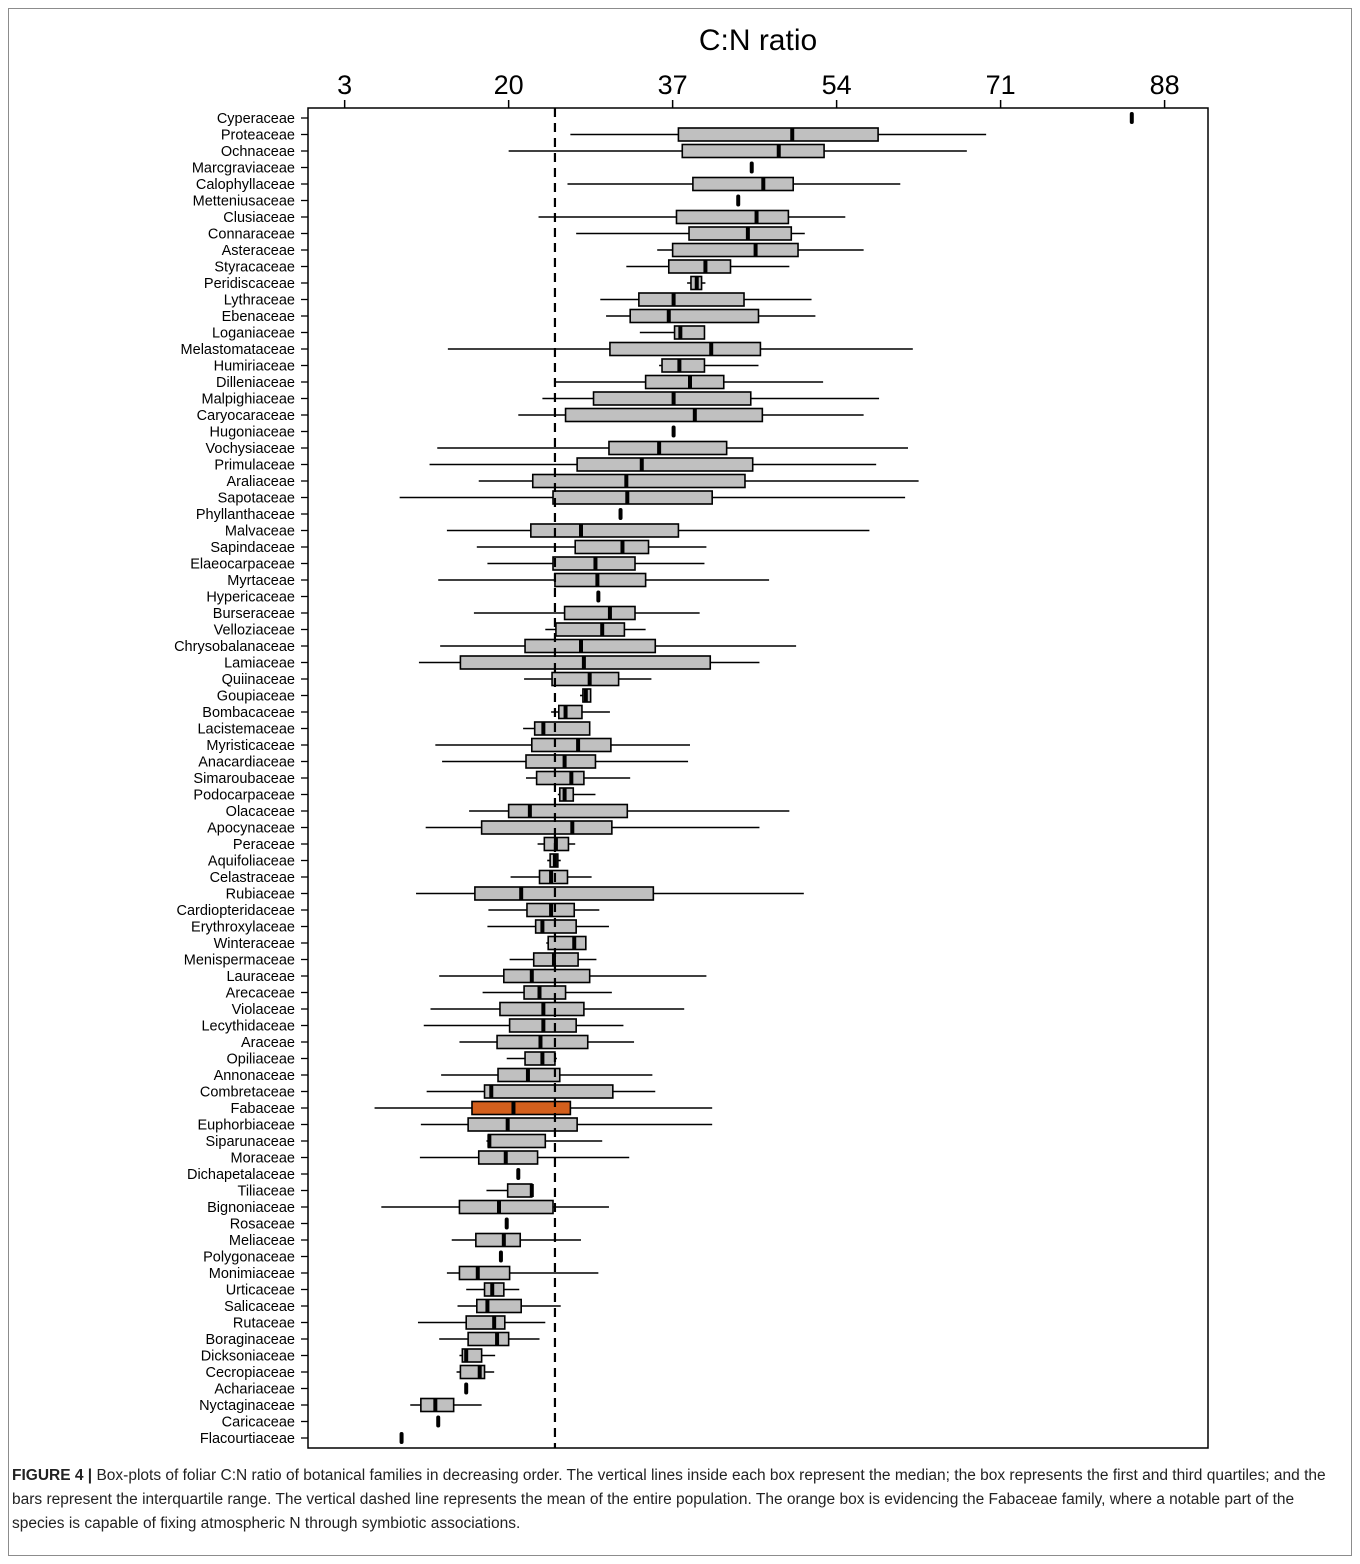 Image resolution: width=1360 pixels, height=1564 pixels. I want to click on family-row: Celastraceae, so click(401, 877).